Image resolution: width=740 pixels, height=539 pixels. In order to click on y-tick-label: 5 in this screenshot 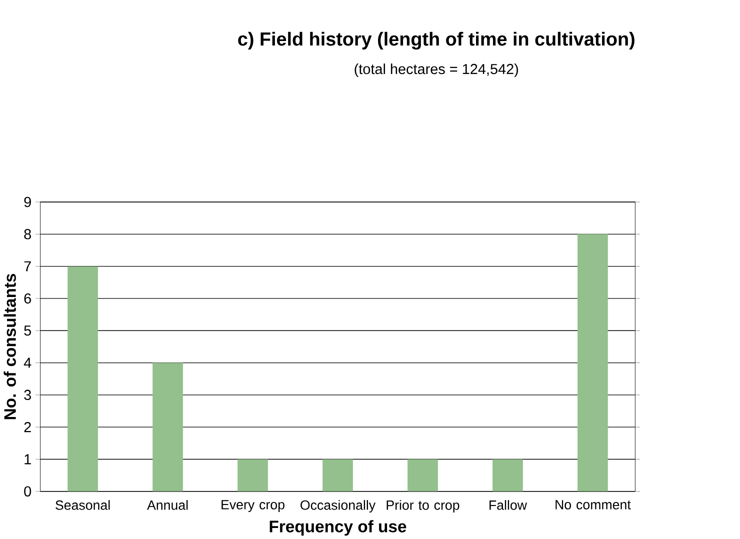, I will do `click(28, 330)`.